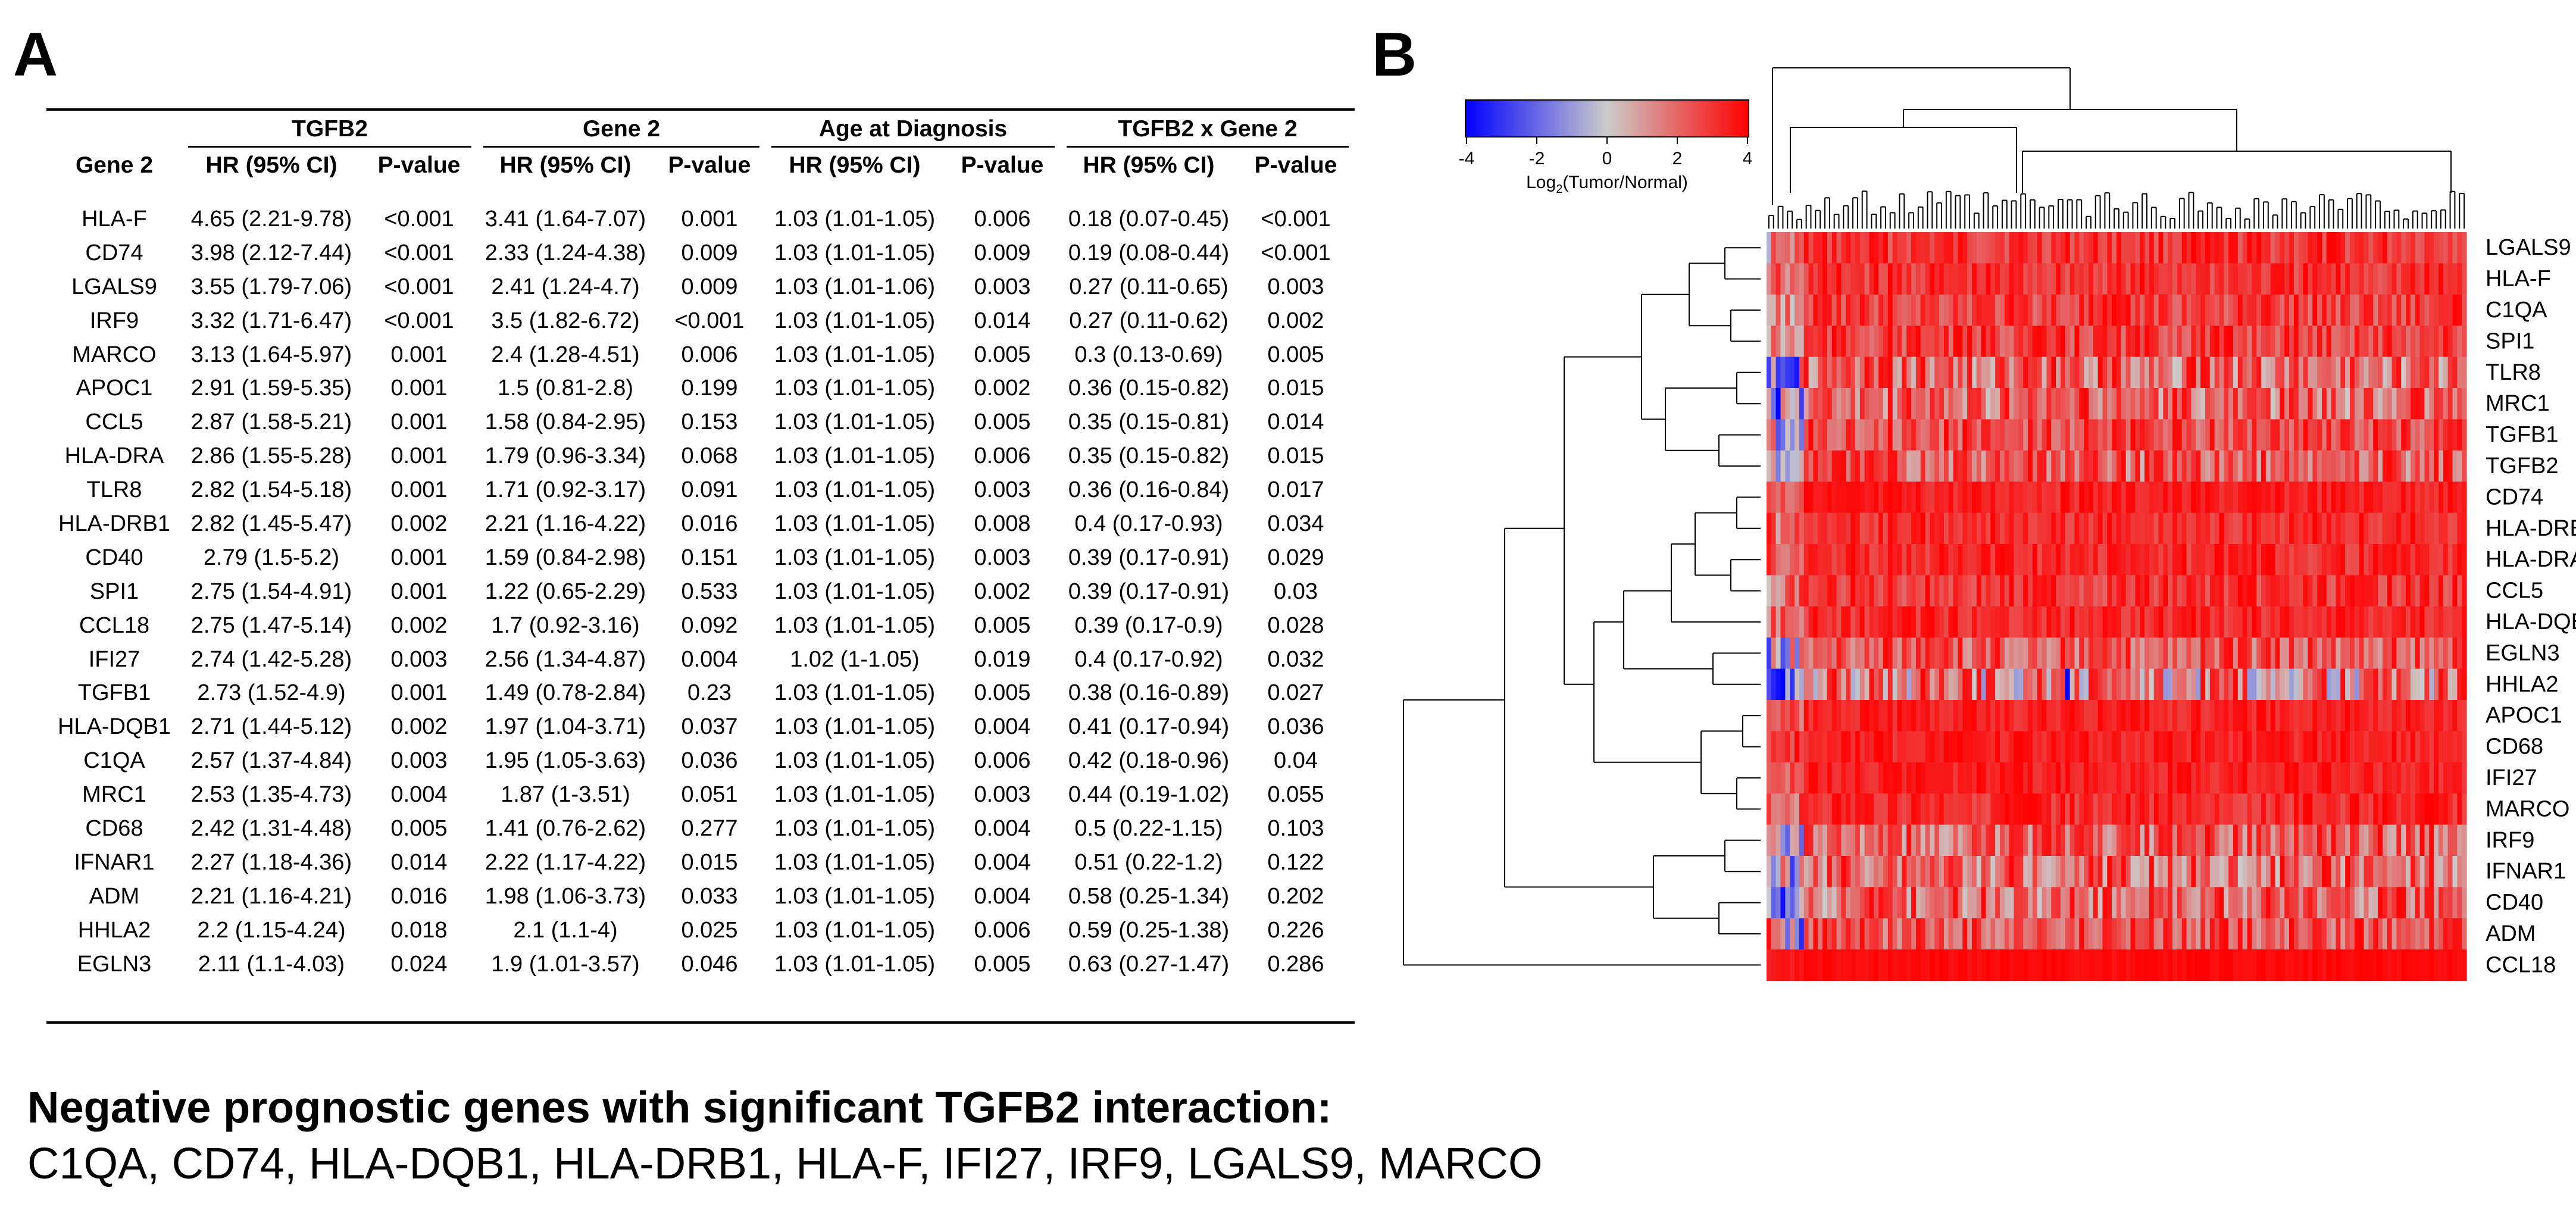 The height and width of the screenshot is (1210, 2576). I want to click on p-value-cell: 0.009, so click(709, 287).